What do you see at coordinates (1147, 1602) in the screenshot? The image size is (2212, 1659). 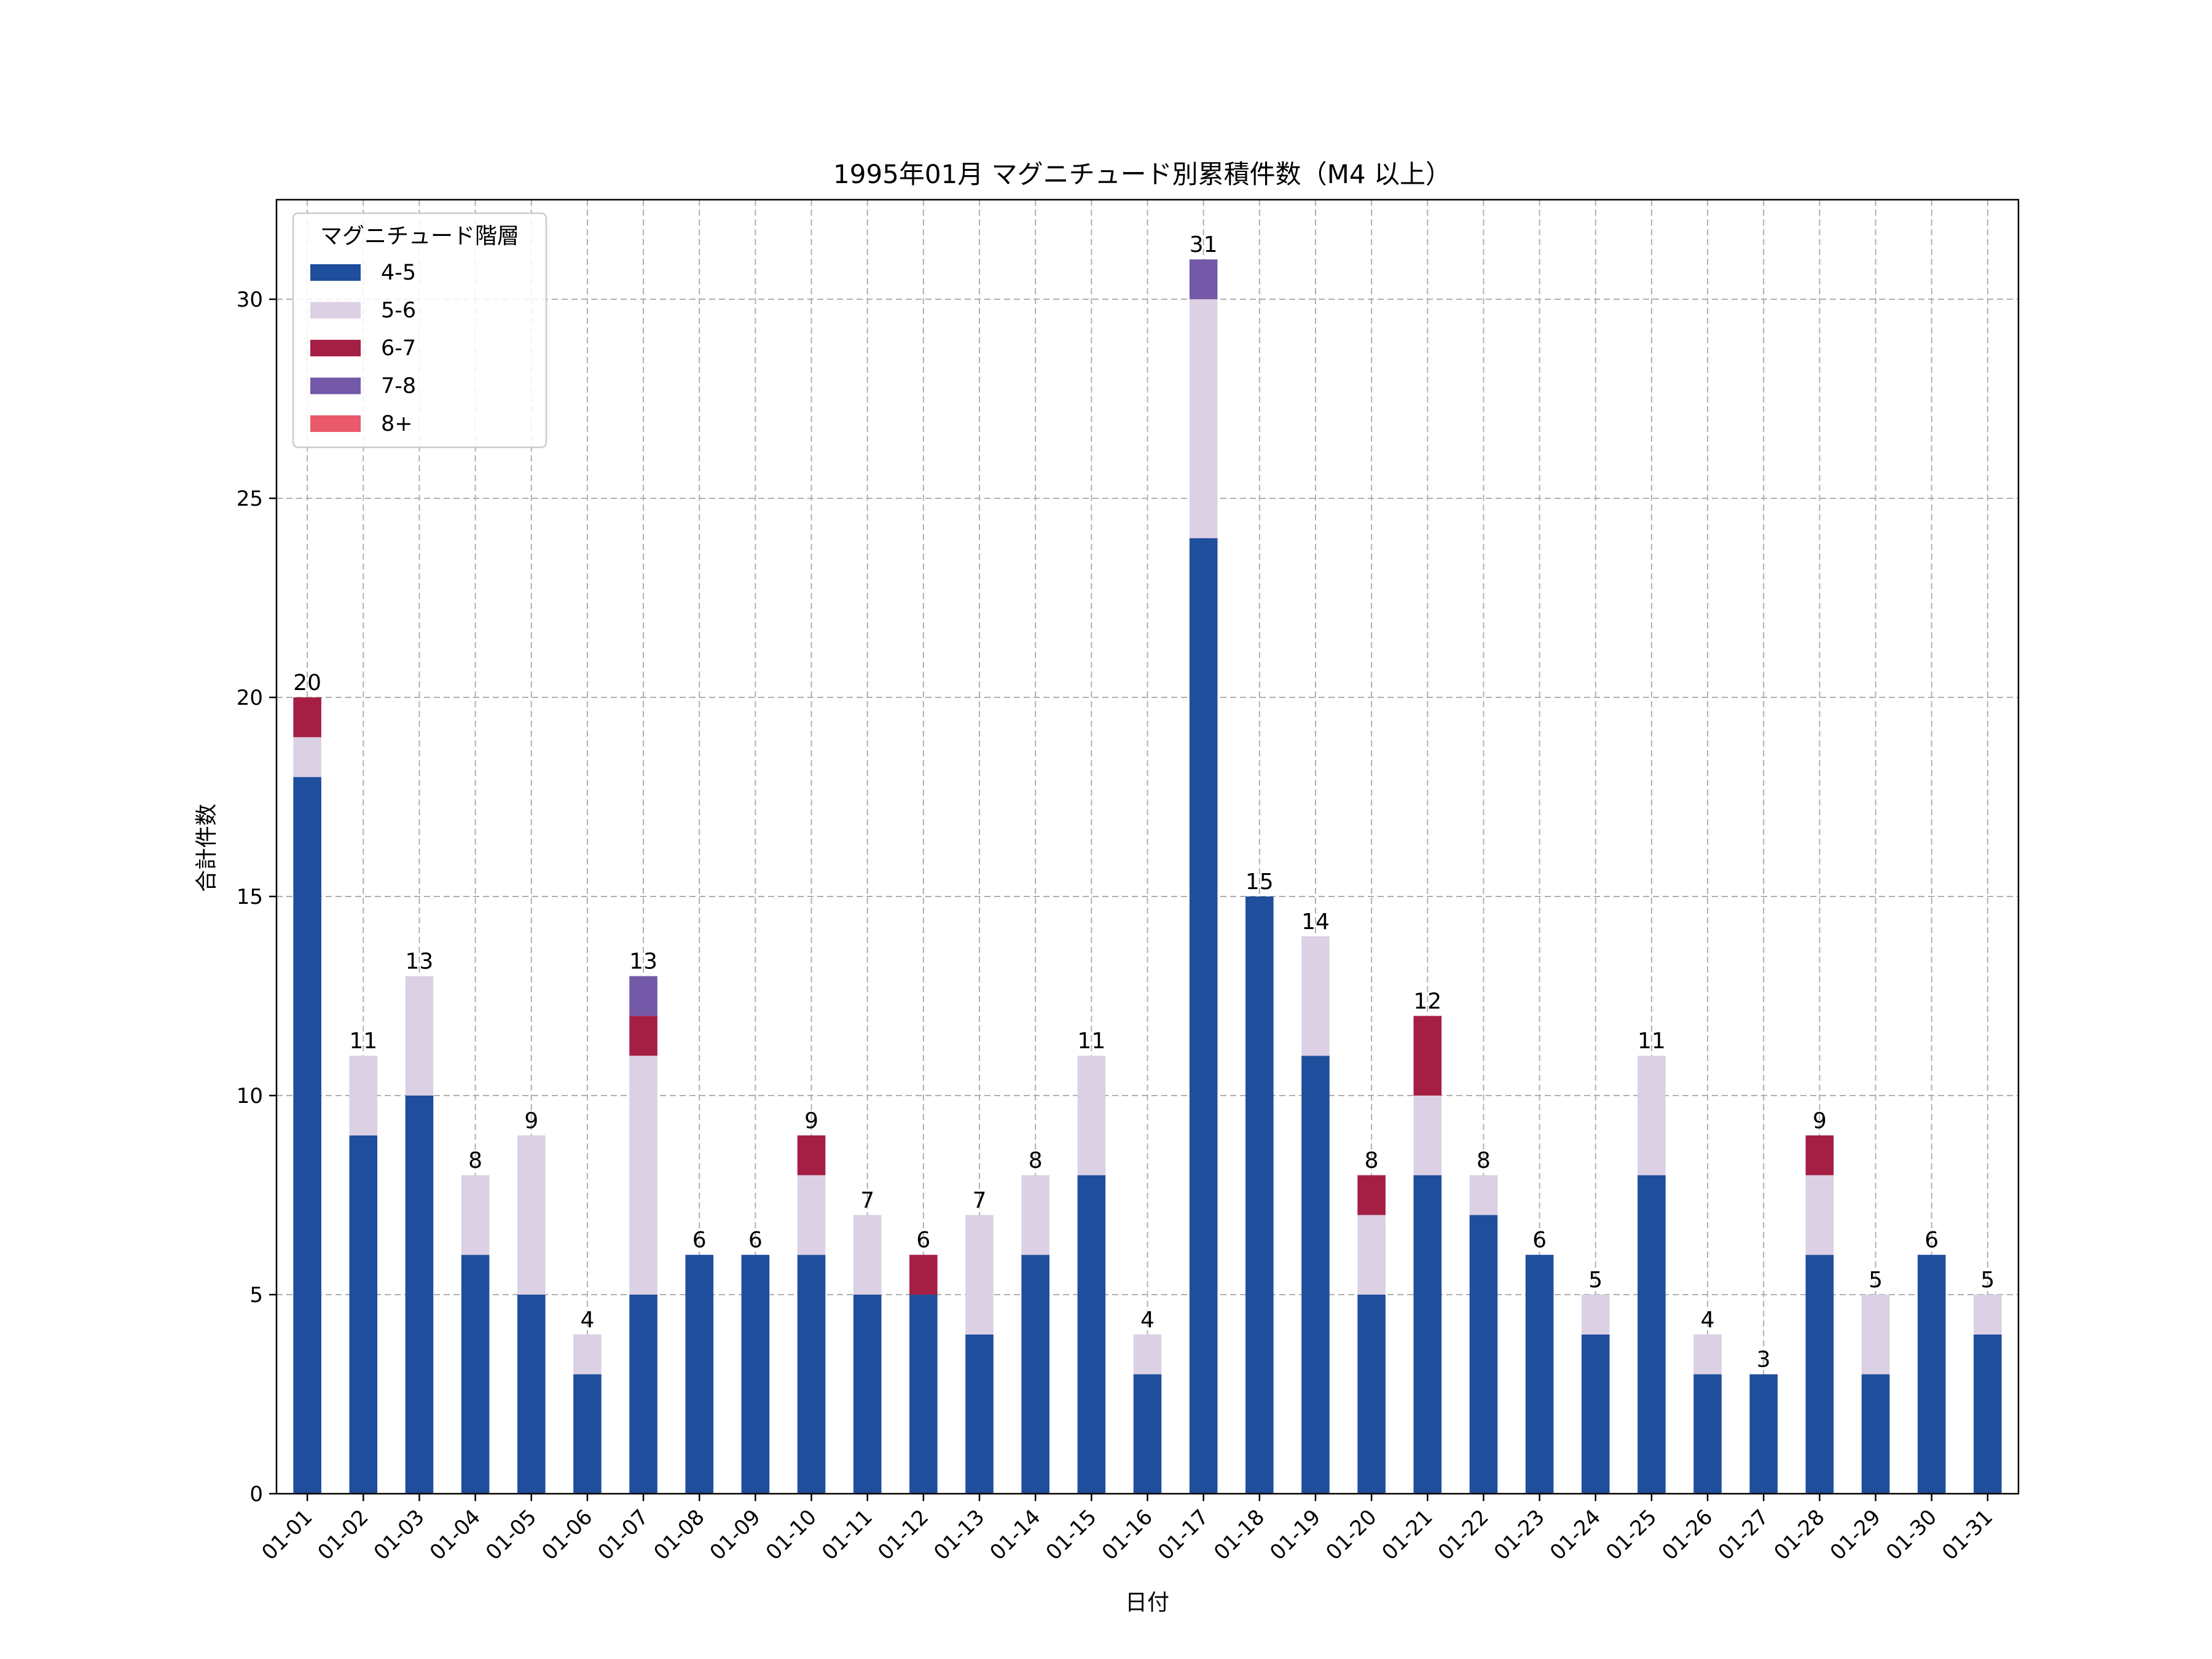 I see `x-axis-label: 日付` at bounding box center [1147, 1602].